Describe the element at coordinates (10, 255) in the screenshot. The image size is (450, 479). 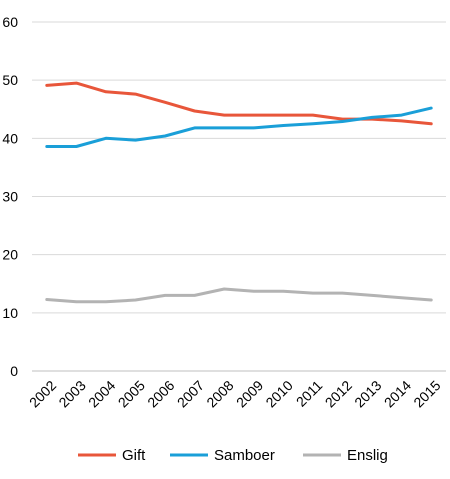
I see `y-tick-label: 20` at that location.